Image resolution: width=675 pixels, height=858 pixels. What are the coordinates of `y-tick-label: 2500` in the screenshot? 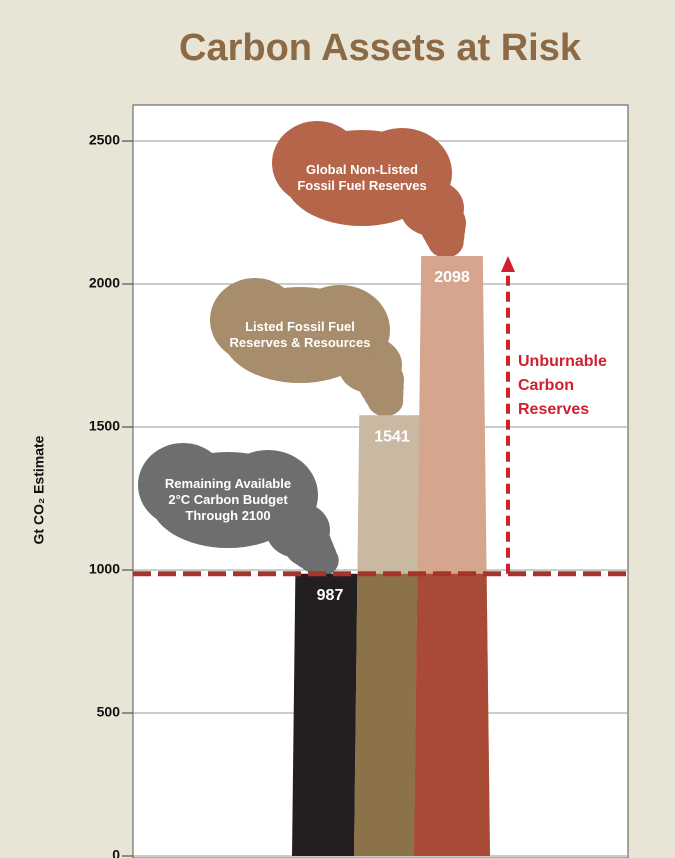 It's located at (104, 140).